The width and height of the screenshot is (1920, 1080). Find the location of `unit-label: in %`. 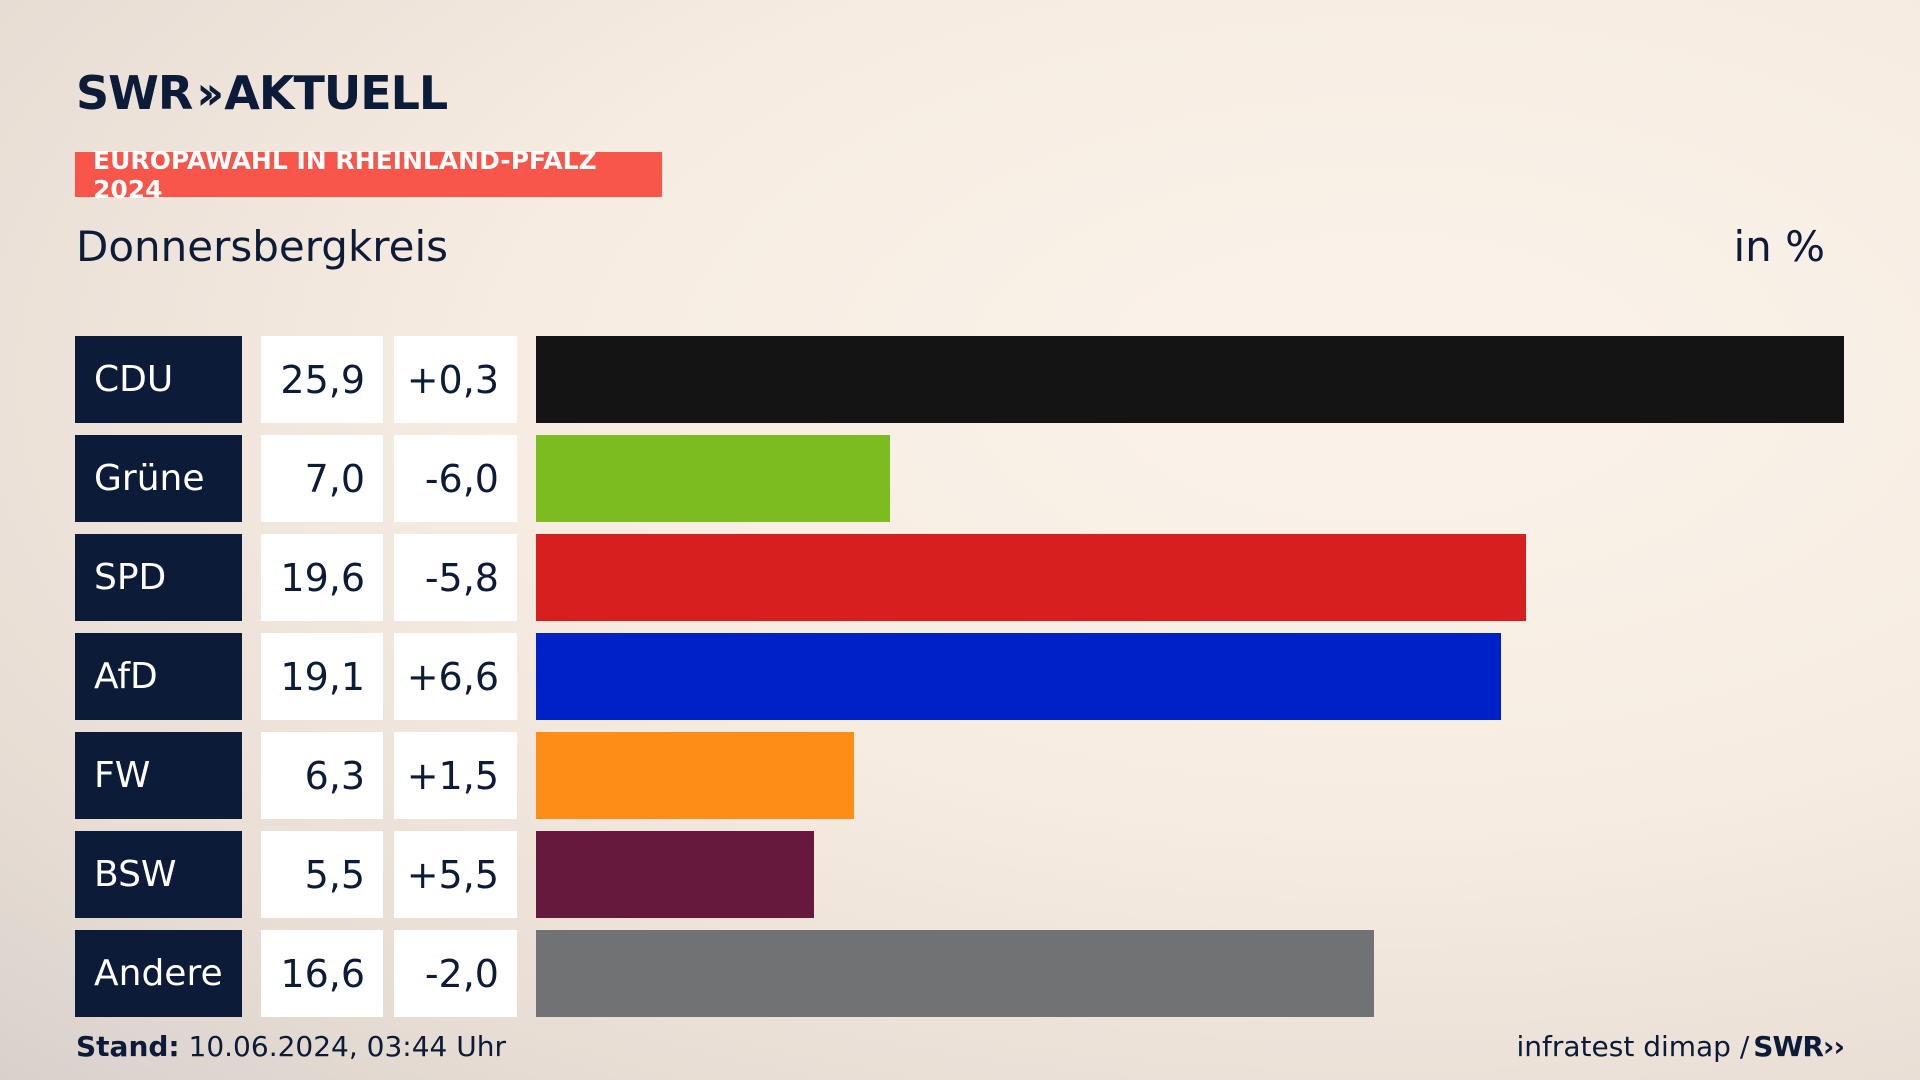

unit-label: in % is located at coordinates (1779, 246).